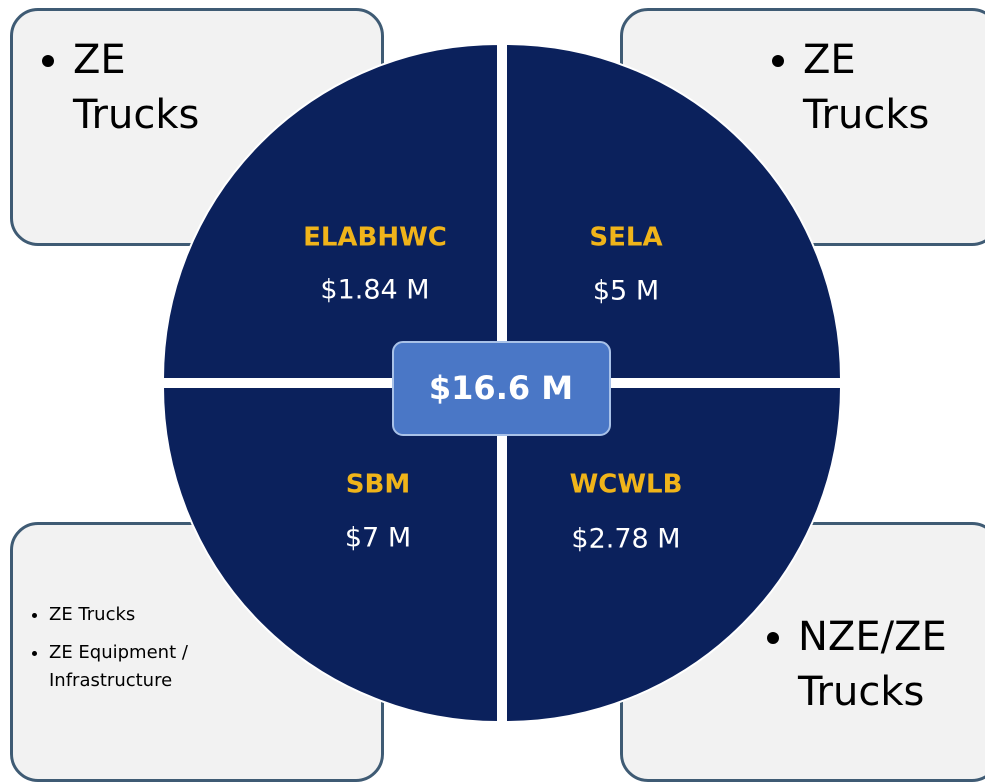 The image size is (985, 782). I want to click on quadrant-name: ELABHWC, so click(375, 238).